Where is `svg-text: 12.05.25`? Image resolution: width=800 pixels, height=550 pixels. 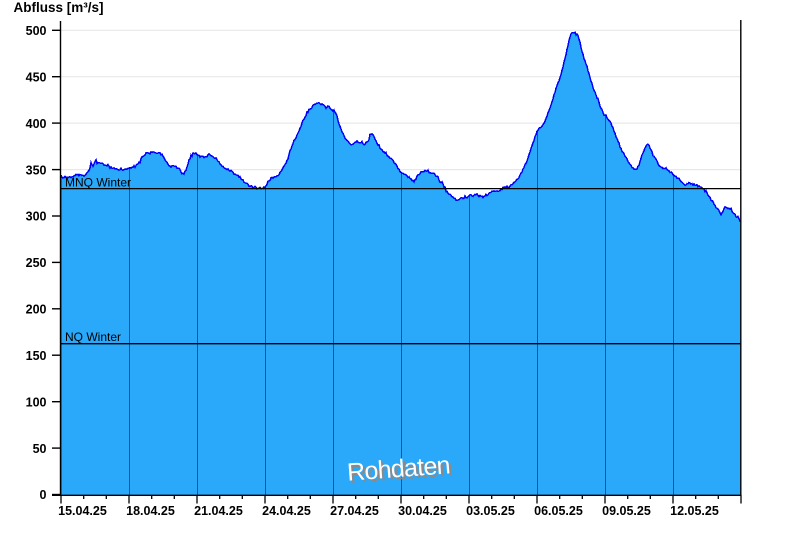 svg-text: 12.05.25 is located at coordinates (694, 511).